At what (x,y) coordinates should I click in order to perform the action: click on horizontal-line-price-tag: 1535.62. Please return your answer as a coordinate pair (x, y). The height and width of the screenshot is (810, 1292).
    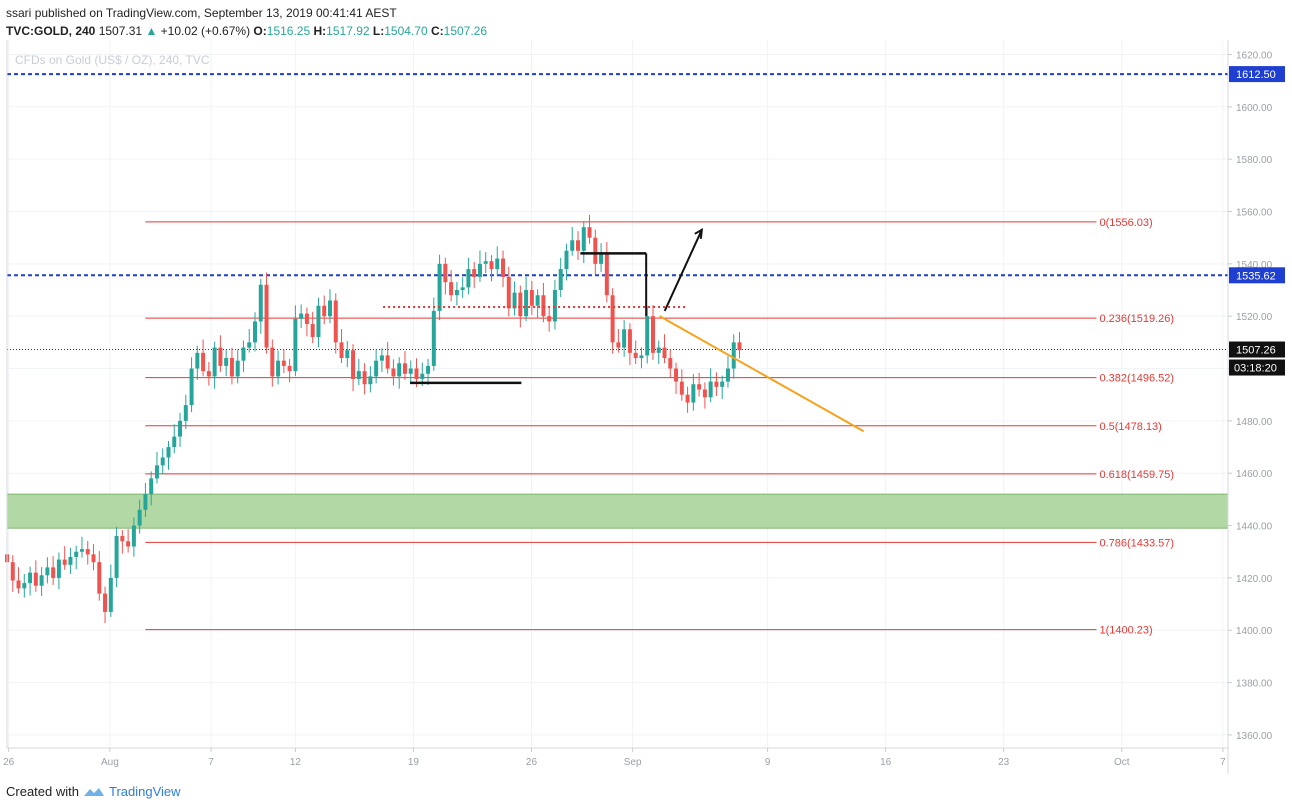
    Looking at the image, I should click on (1256, 276).